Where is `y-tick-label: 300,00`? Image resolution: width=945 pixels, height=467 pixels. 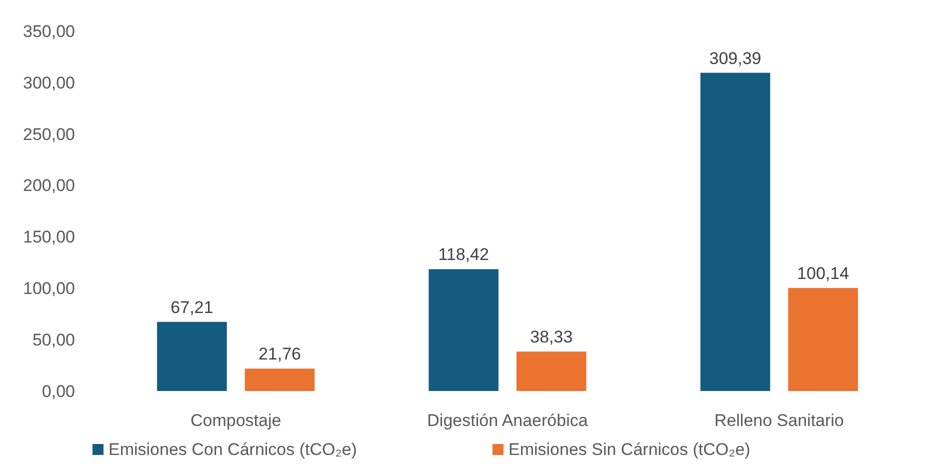 y-tick-label: 300,00 is located at coordinates (49, 82).